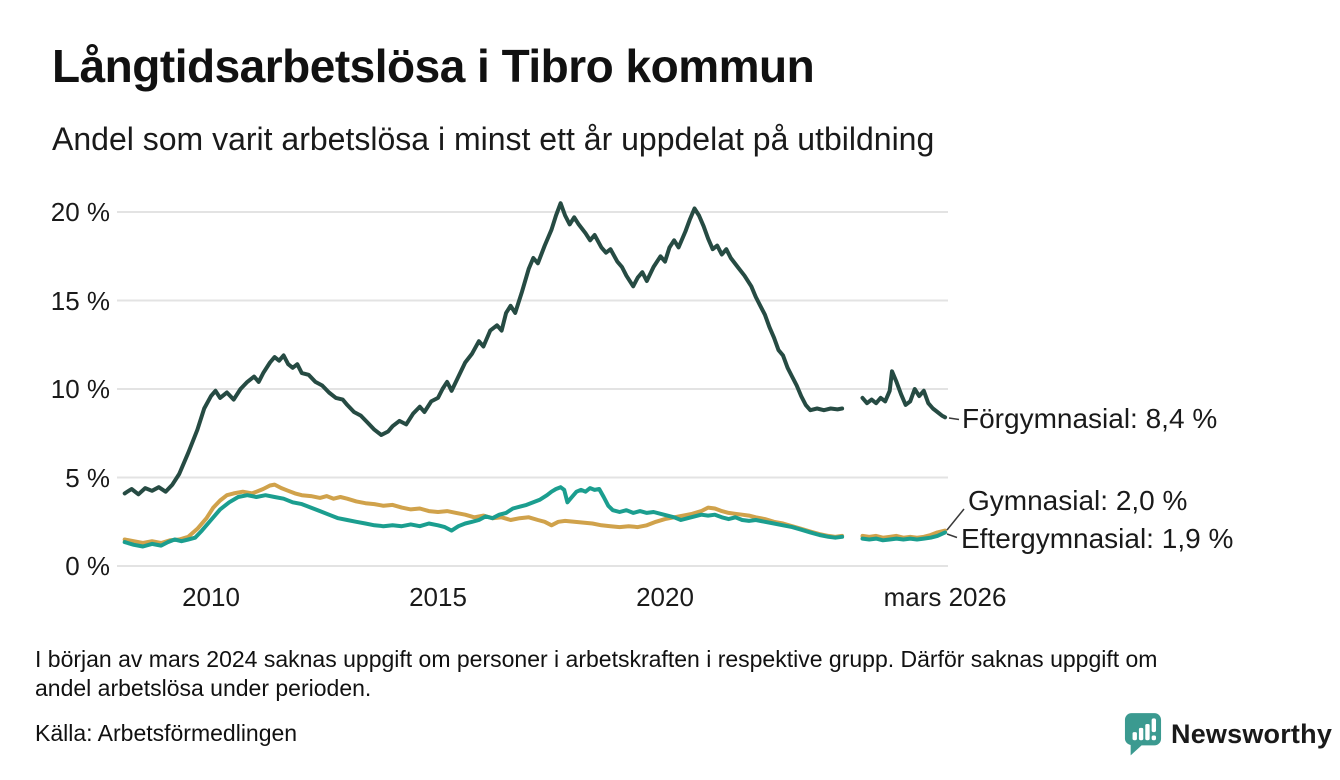  I want to click on x-tick-label: 2010, so click(211, 597).